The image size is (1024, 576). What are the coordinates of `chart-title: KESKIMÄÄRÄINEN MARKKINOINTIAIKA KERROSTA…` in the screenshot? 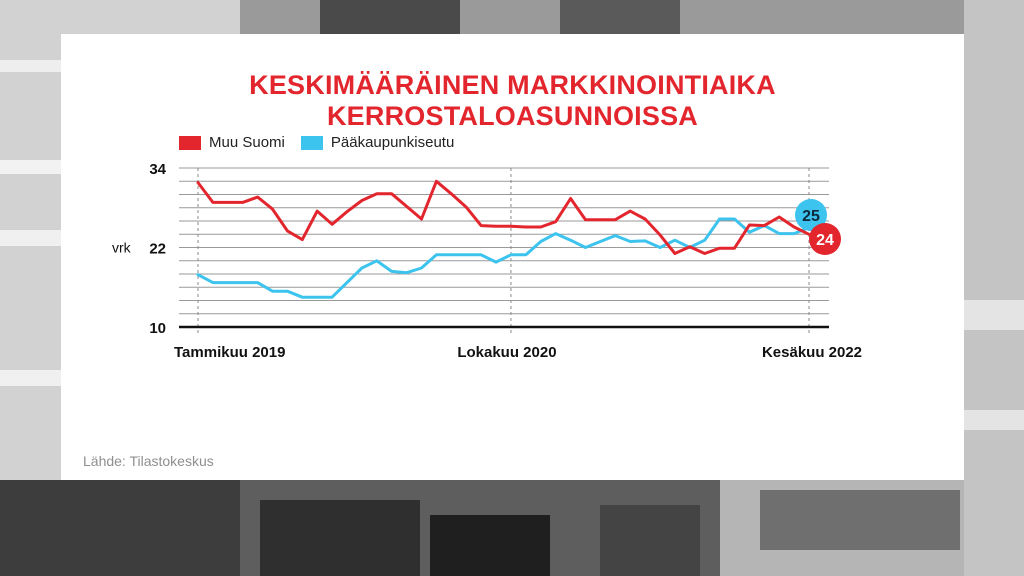 It's located at (512, 100).